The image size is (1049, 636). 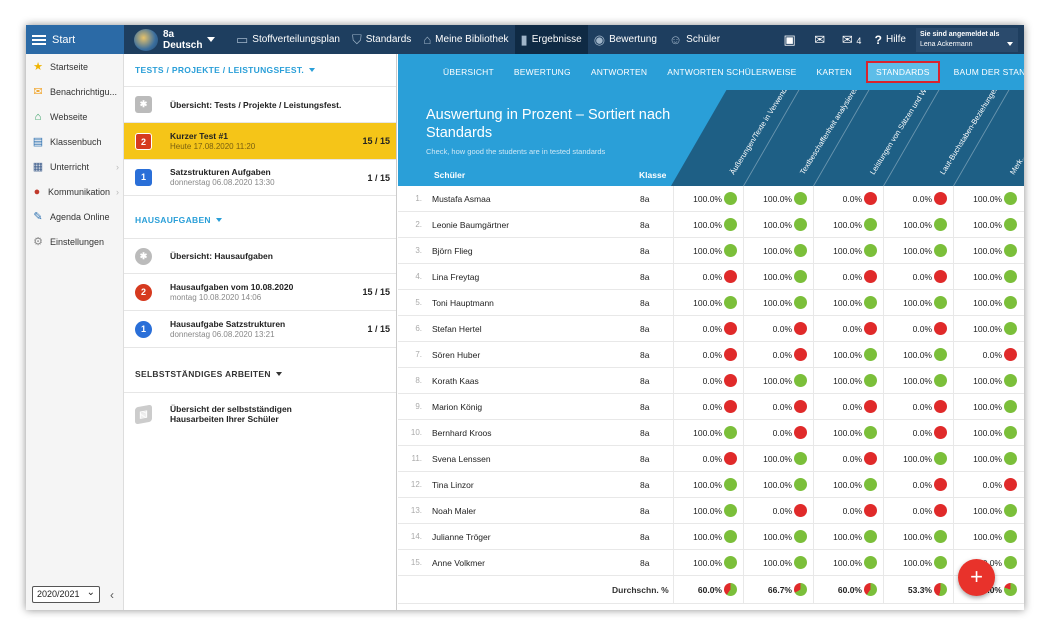 What do you see at coordinates (542, 72) in the screenshot?
I see `tab-bewertung: BEWERTUNG` at bounding box center [542, 72].